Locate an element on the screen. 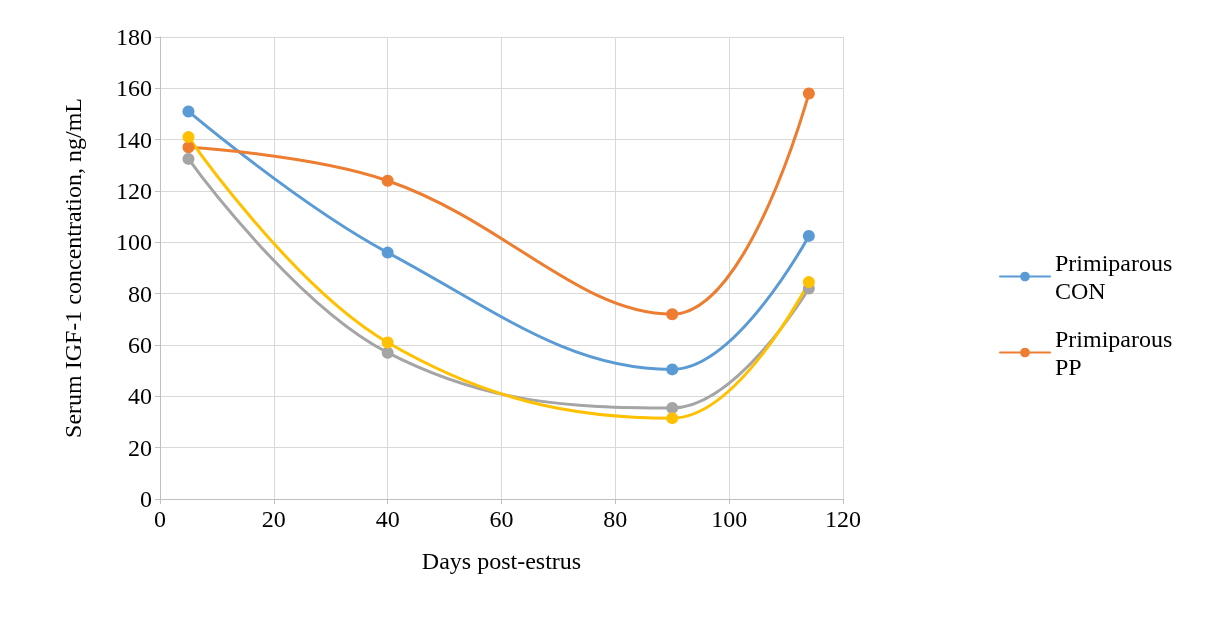  legend-label: Primiparous CON is located at coordinates (1117, 276).